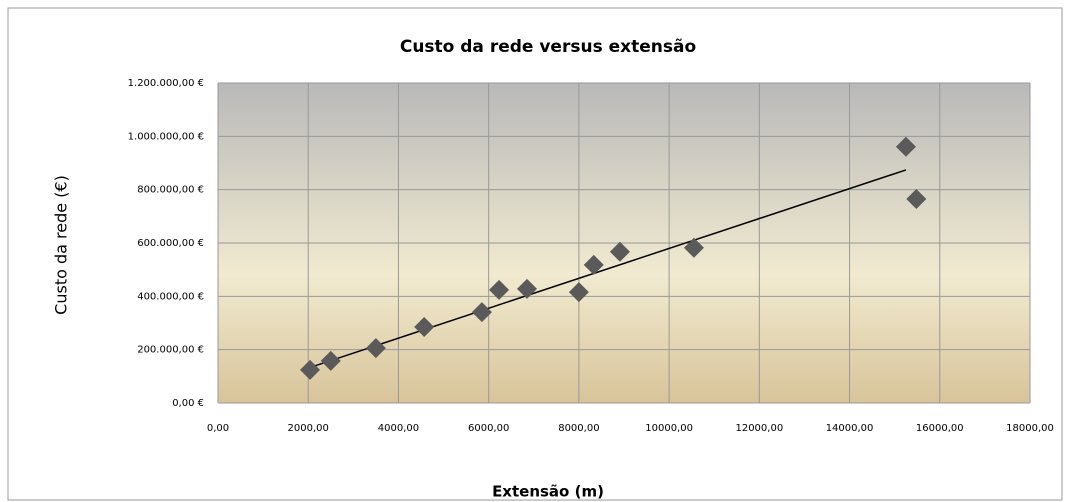  I want to click on x-tick-label: 14000,00, so click(850, 428).